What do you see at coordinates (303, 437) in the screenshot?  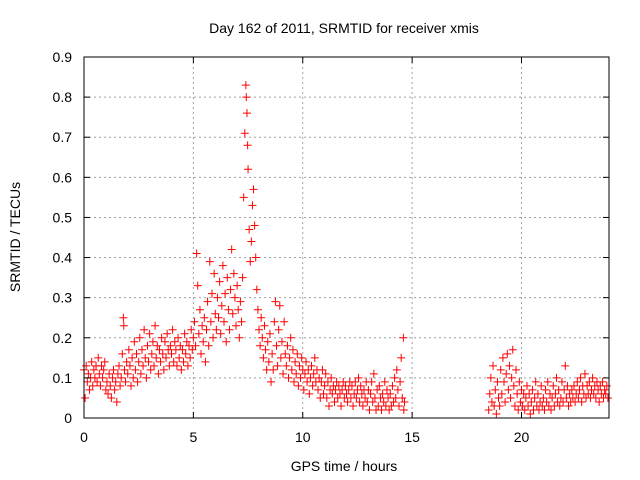 I see `x-tick-label: 10` at bounding box center [303, 437].